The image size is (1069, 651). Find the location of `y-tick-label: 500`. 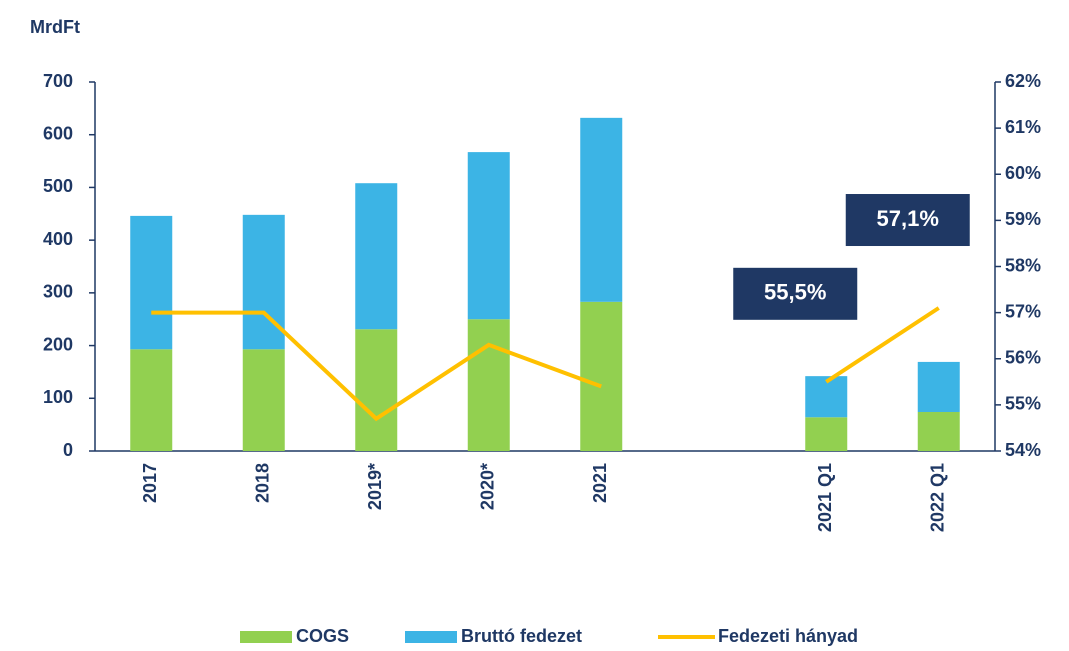

y-tick-label: 500 is located at coordinates (58, 186).